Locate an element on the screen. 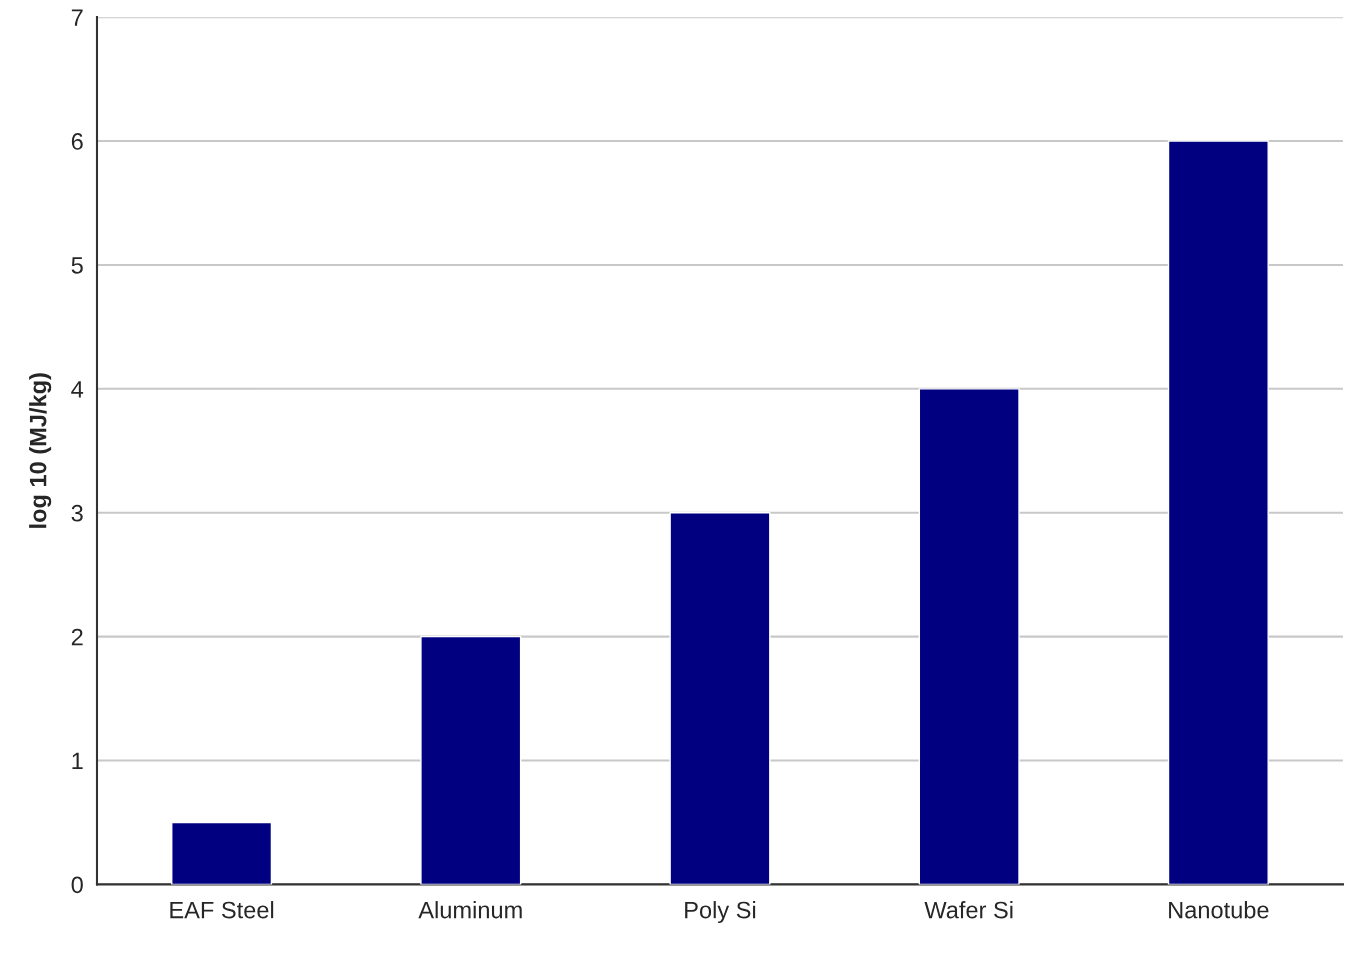  x-tick-label: Wafer Si is located at coordinates (968, 910).